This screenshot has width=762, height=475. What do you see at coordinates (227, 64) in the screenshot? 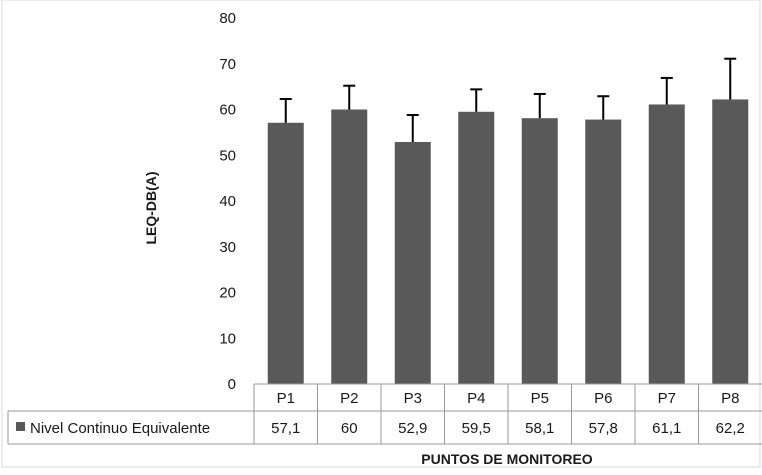
I see `y-tick-label: 70` at bounding box center [227, 64].